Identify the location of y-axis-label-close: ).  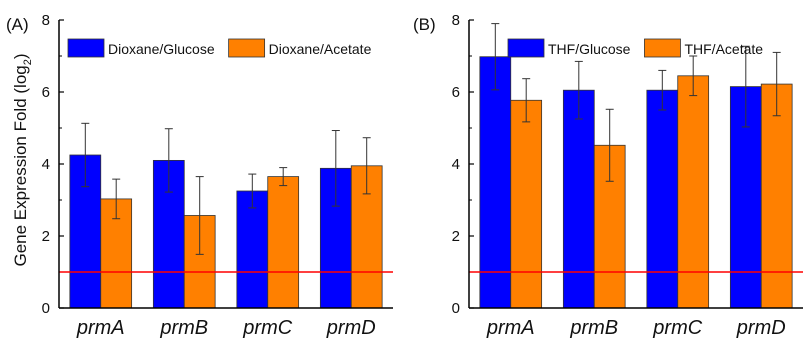
(20, 56).